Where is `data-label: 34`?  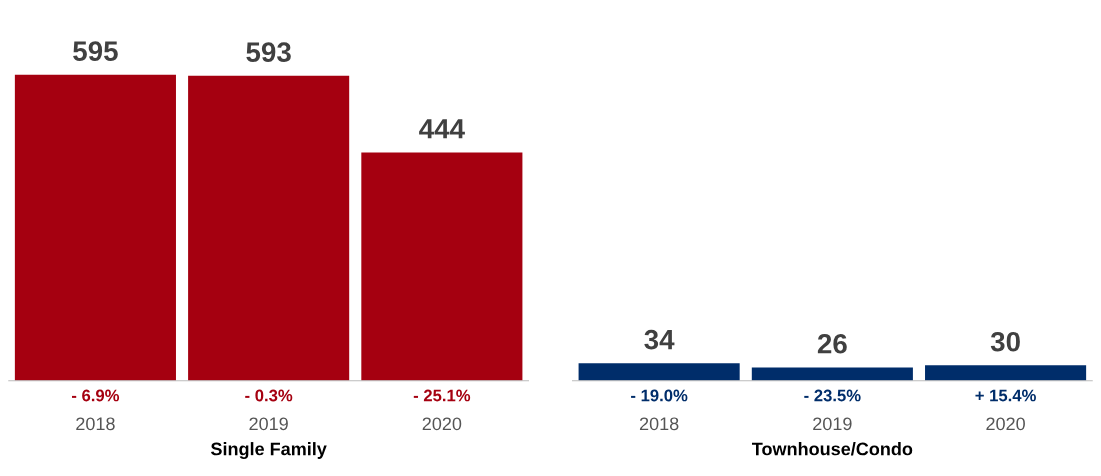 data-label: 34 is located at coordinates (659, 339).